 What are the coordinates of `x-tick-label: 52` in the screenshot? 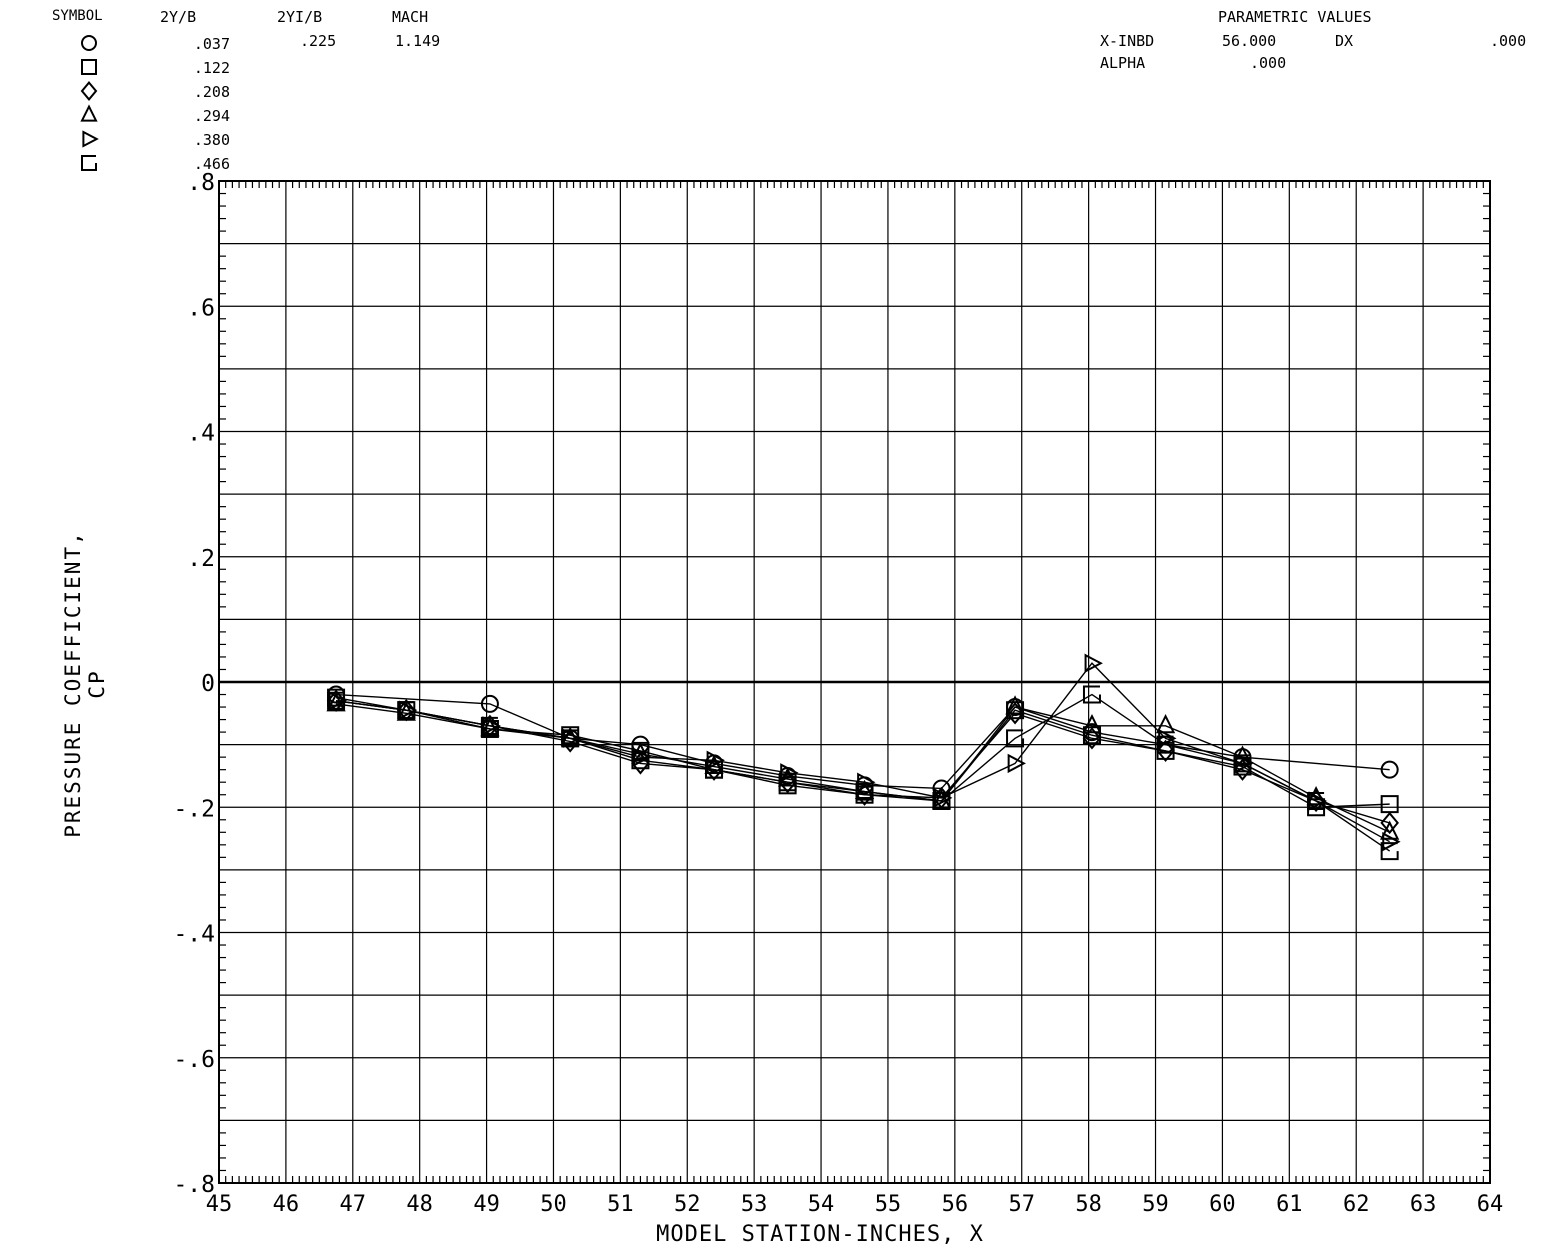 It's located at (687, 1204).